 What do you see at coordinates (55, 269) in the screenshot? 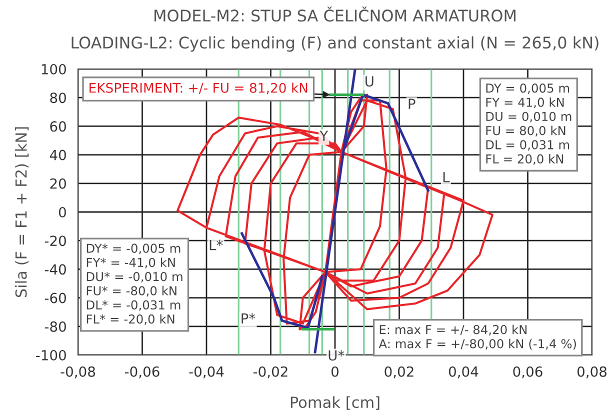
I see `y-tick-label: -40` at bounding box center [55, 269].